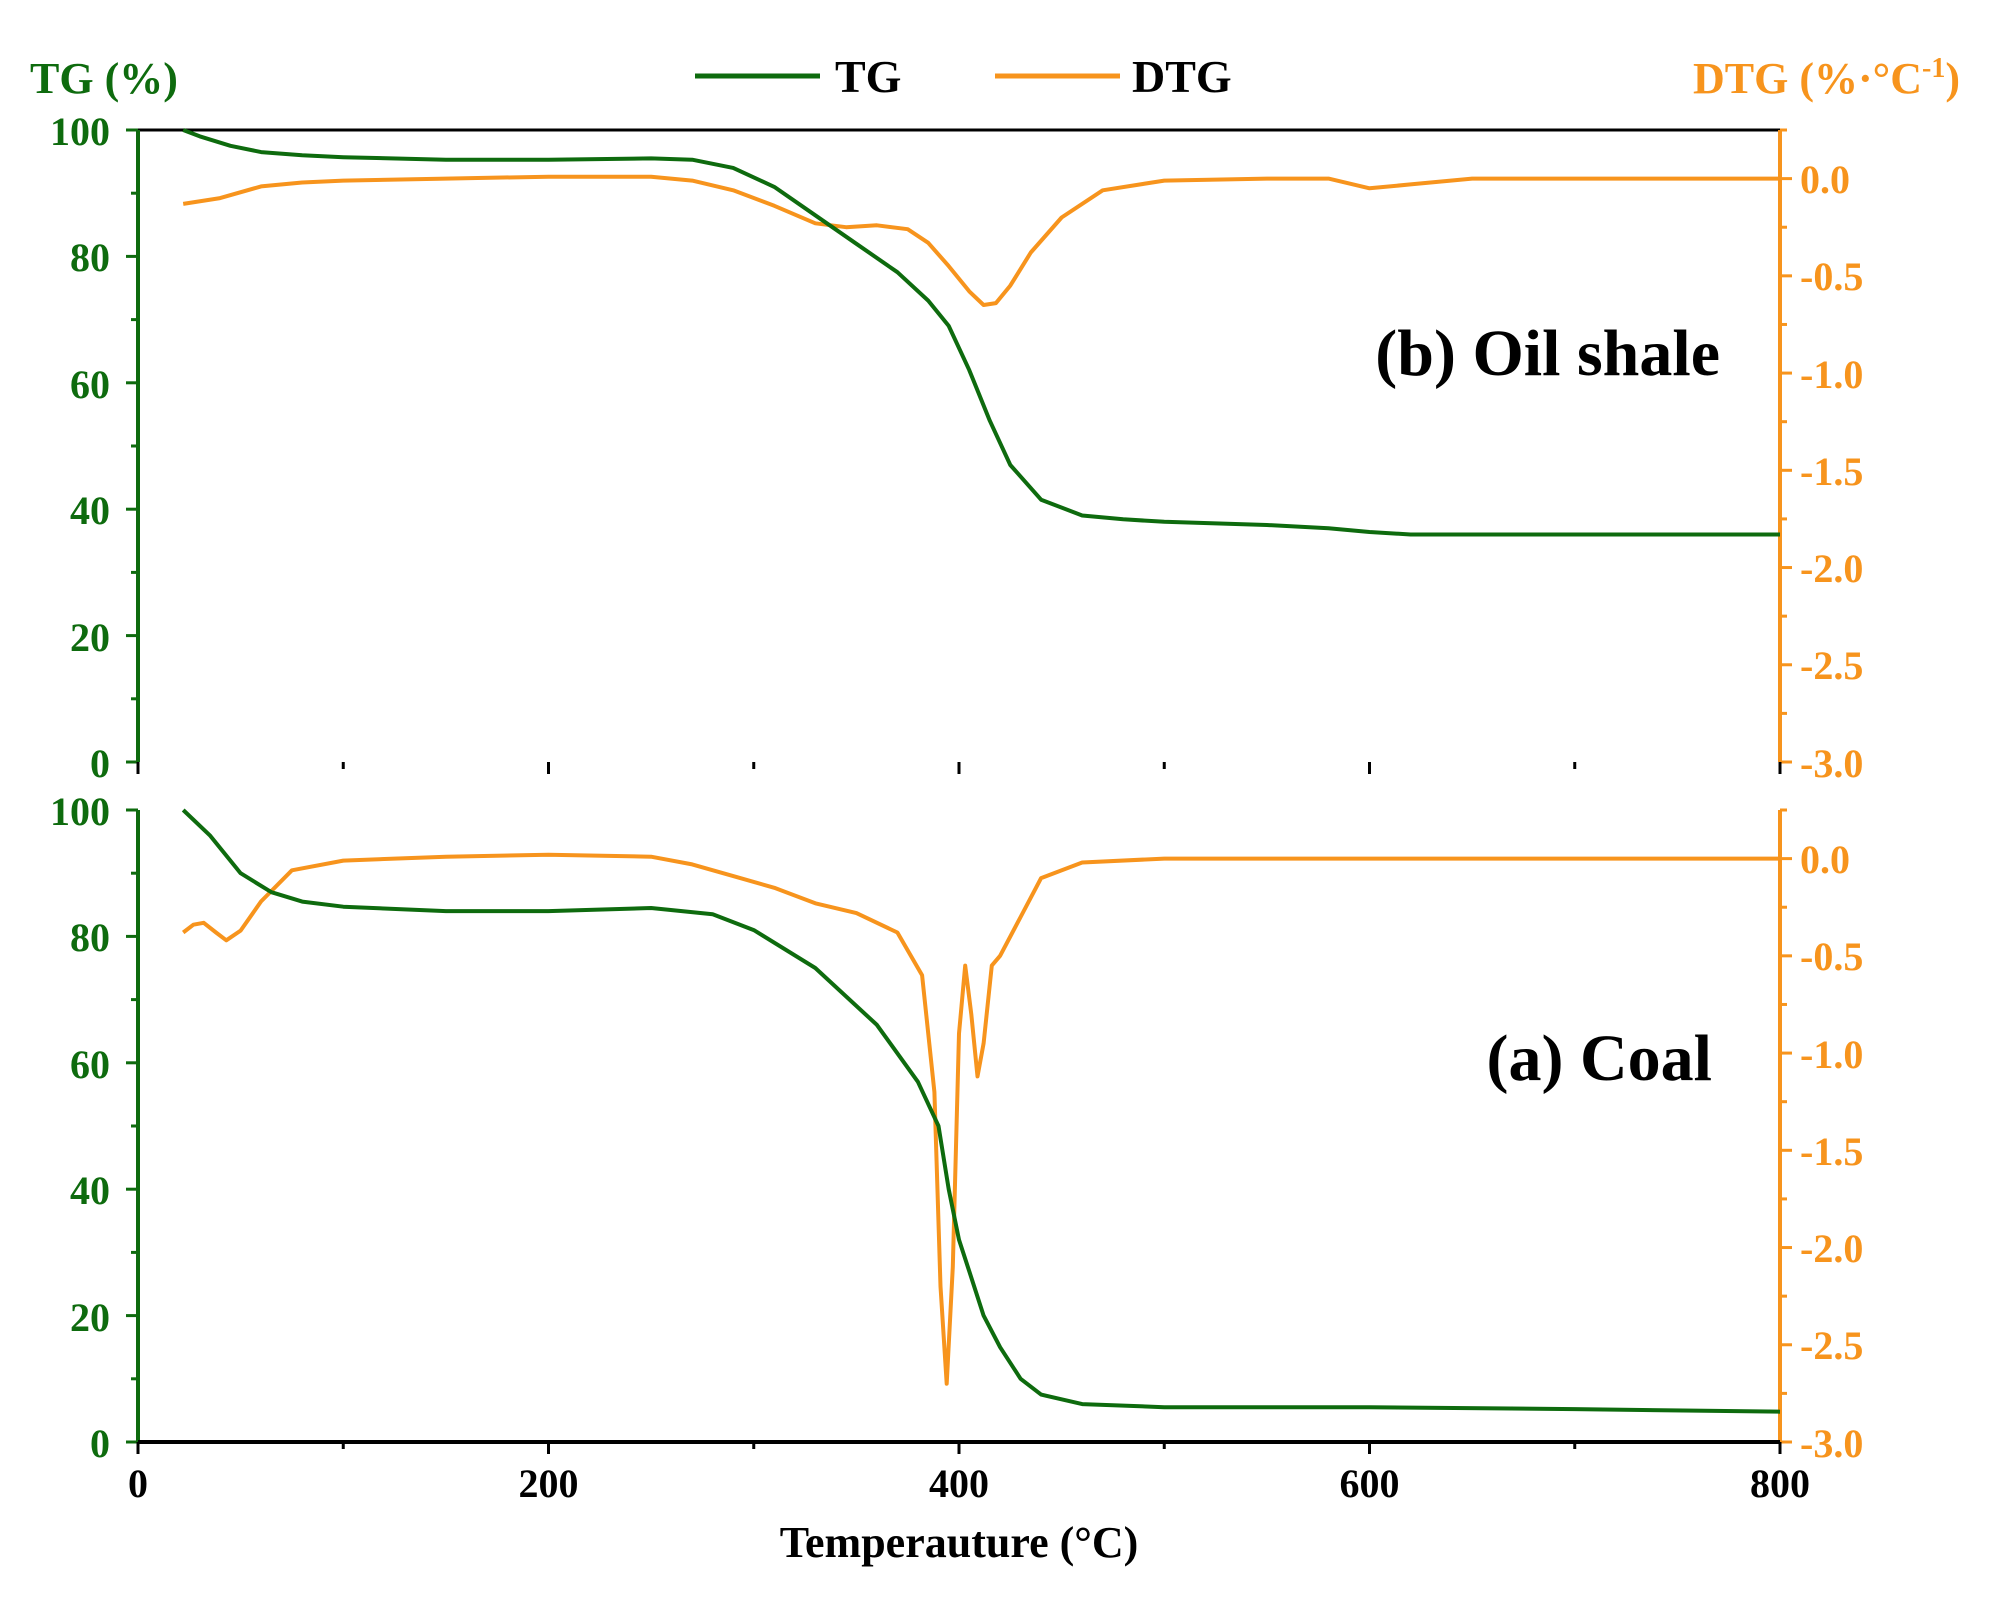 This screenshot has width=1990, height=1607. Describe the element at coordinates (90, 1190) in the screenshot. I see `bottom-tg-tick-40: 40` at that location.